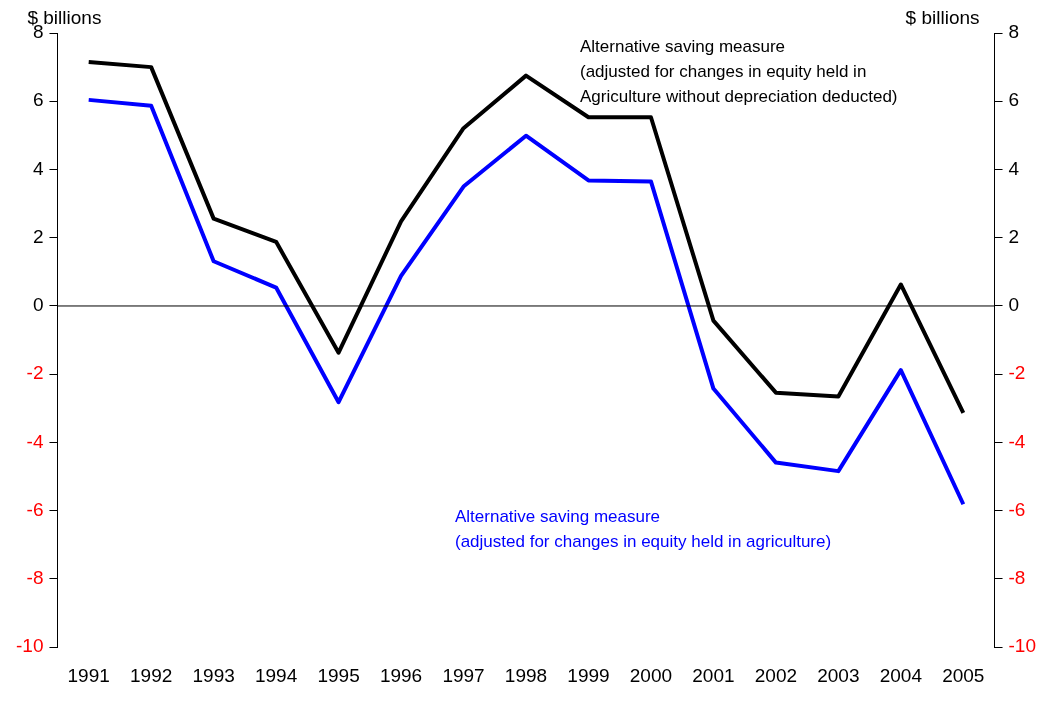 The image size is (1052, 714). I want to click on x-tick-label: 2004, so click(901, 675).